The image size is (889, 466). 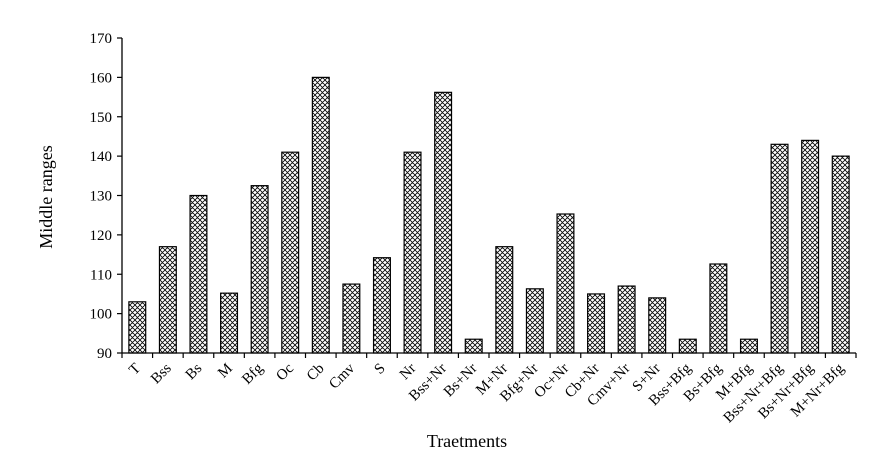 What do you see at coordinates (473, 346) in the screenshot?
I see `bar-bs-plus-nr` at bounding box center [473, 346].